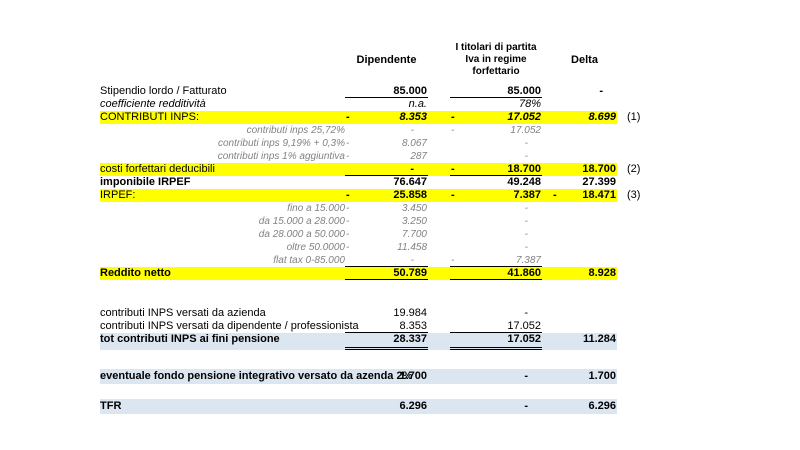 Image resolution: width=800 pixels, height=450 pixels. Describe the element at coordinates (584, 376) in the screenshot. I see `delta-cell: 1.700` at that location.